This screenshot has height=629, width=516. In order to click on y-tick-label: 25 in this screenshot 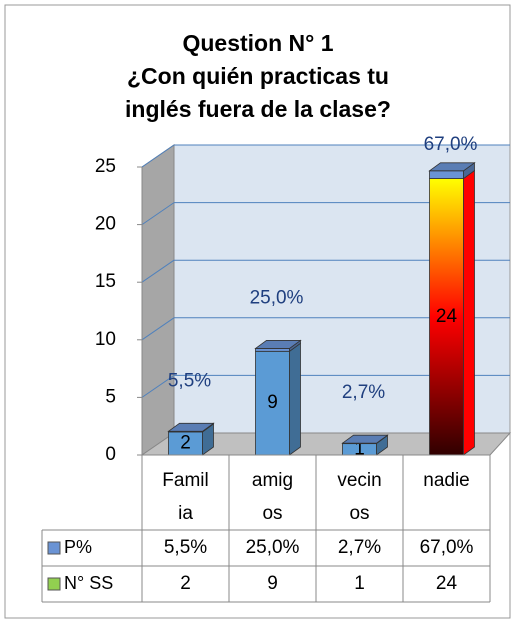, I will do `click(105, 166)`.